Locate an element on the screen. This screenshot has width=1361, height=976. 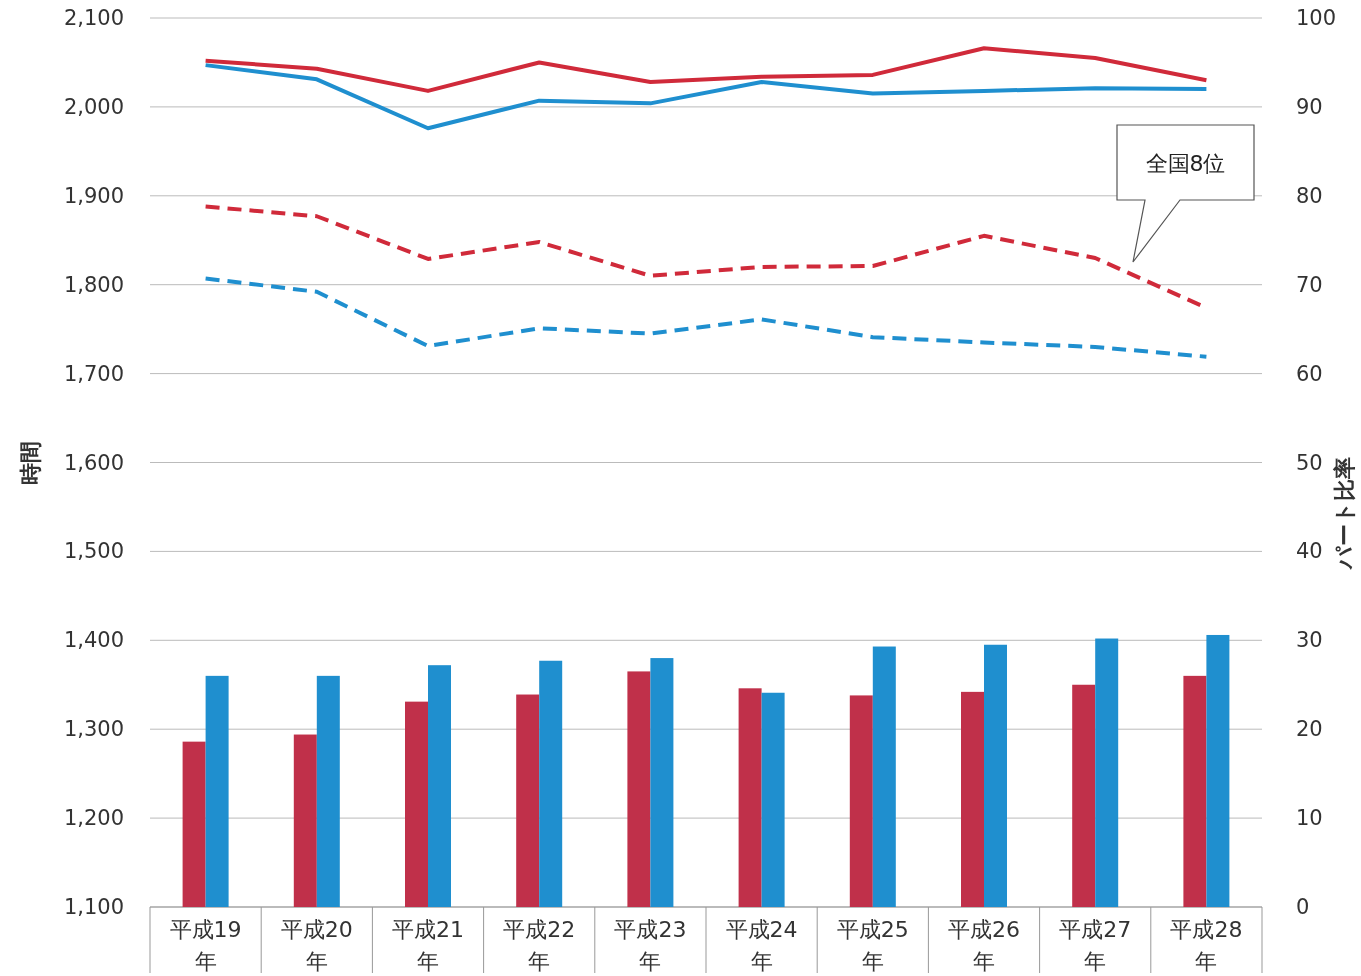
y2-tick-label: 80 is located at coordinates (1309, 195).